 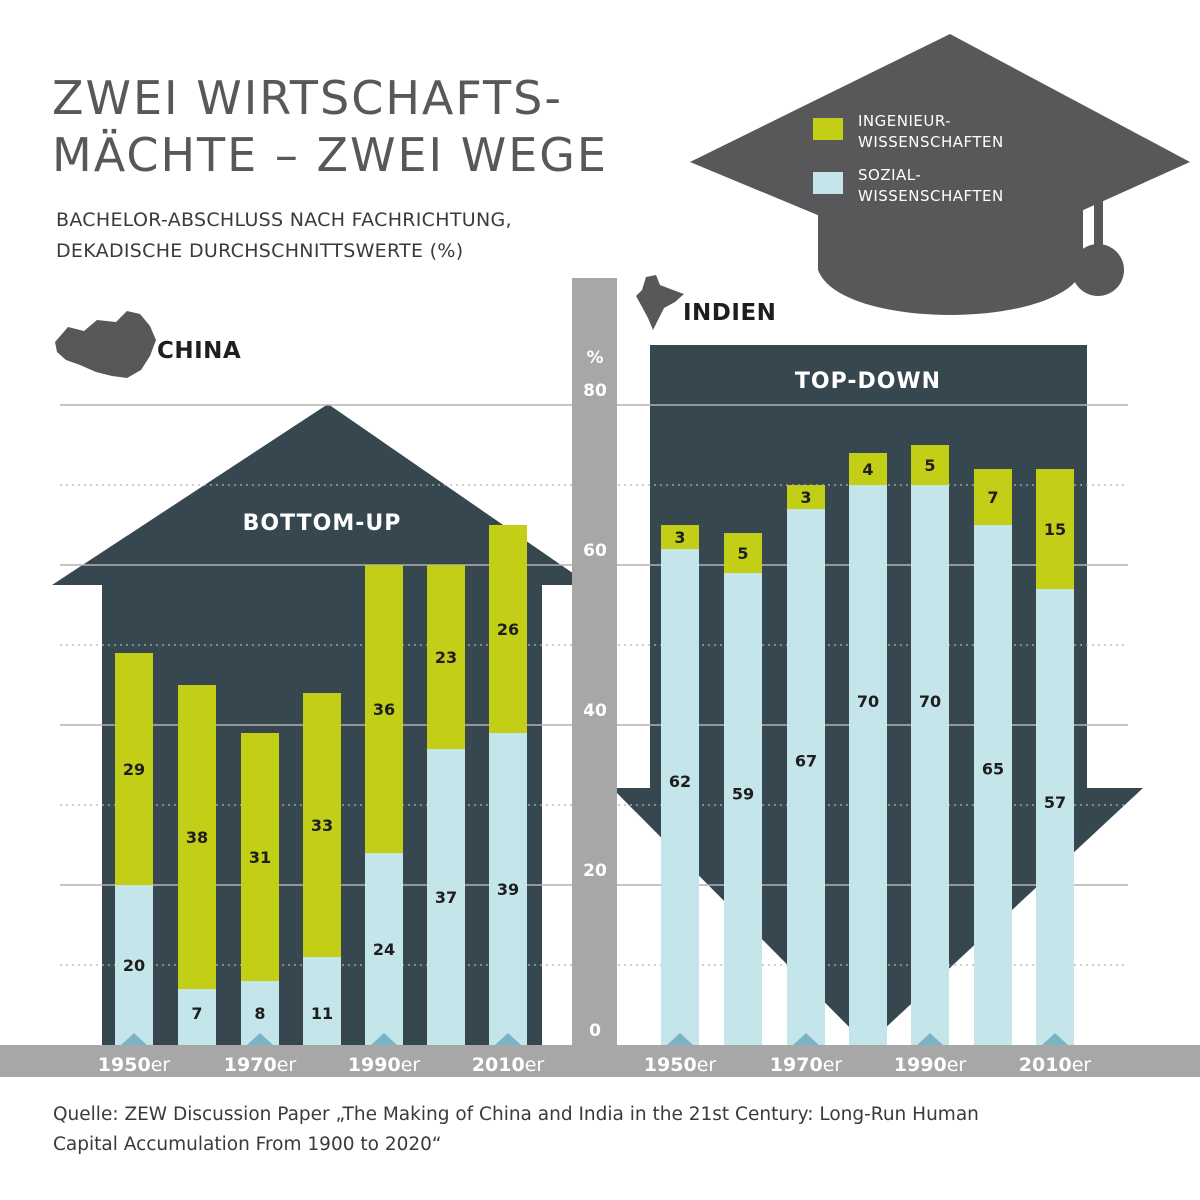 I want to click on bar-value-engineering: 7, so click(x=992, y=497).